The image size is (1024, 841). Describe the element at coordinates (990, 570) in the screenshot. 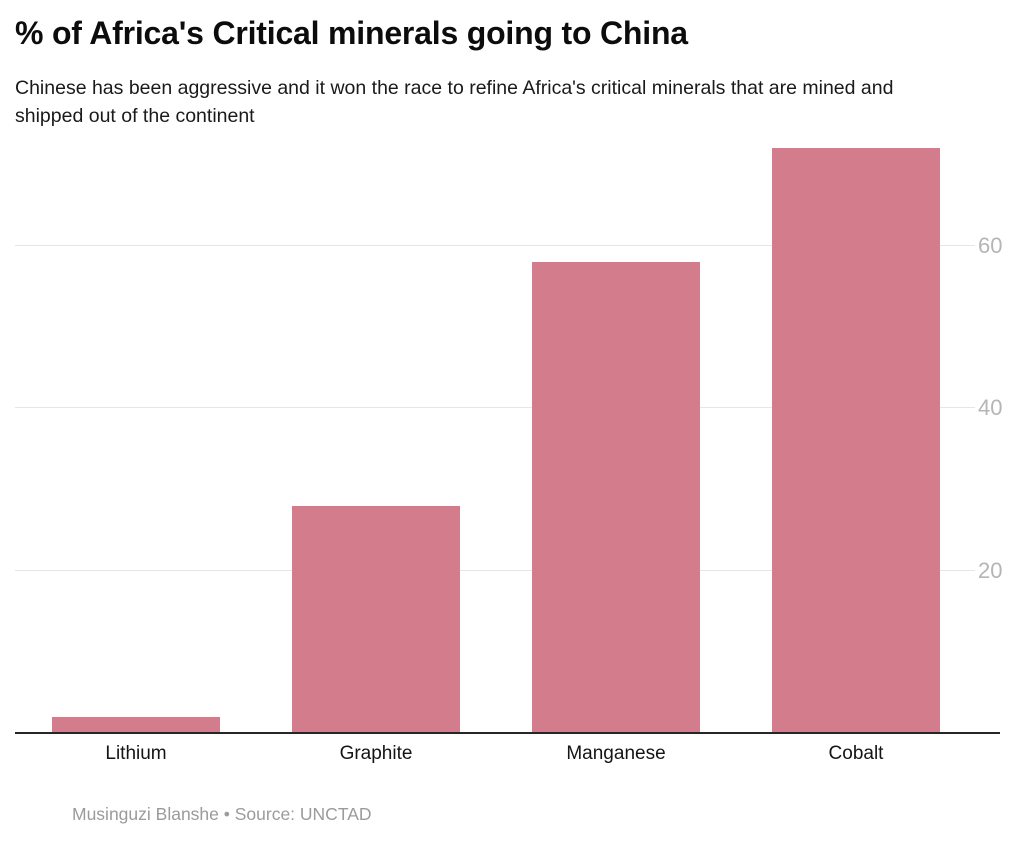

I see `y-tick-label-20: 20` at that location.